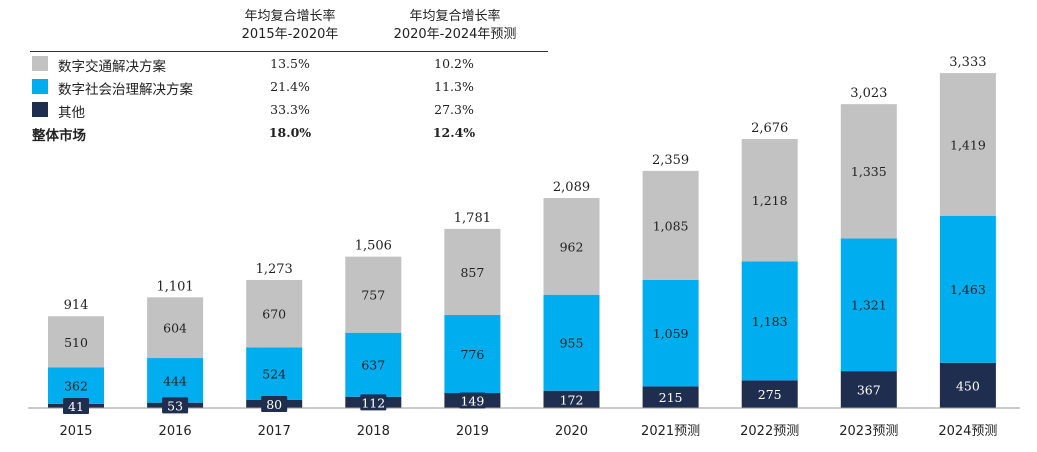  I want to click on value-label: 362, so click(76, 386).